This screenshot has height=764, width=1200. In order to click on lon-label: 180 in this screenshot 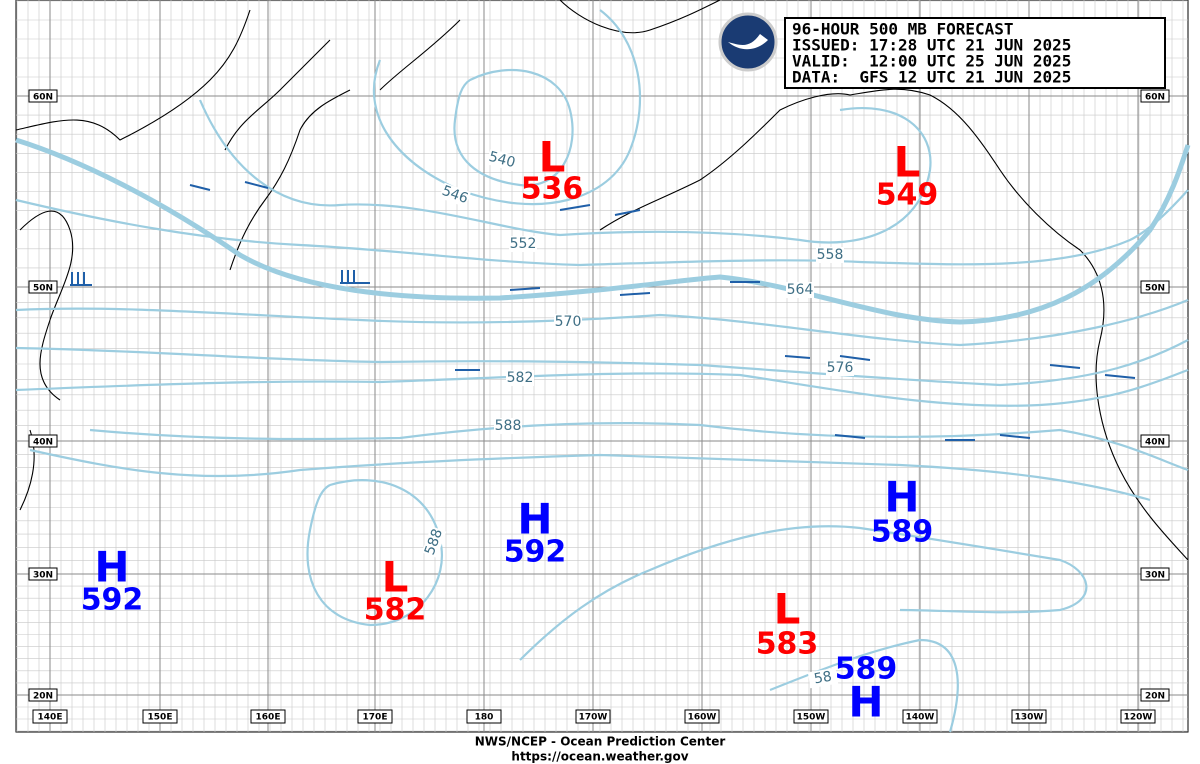, I will do `click(484, 718)`.